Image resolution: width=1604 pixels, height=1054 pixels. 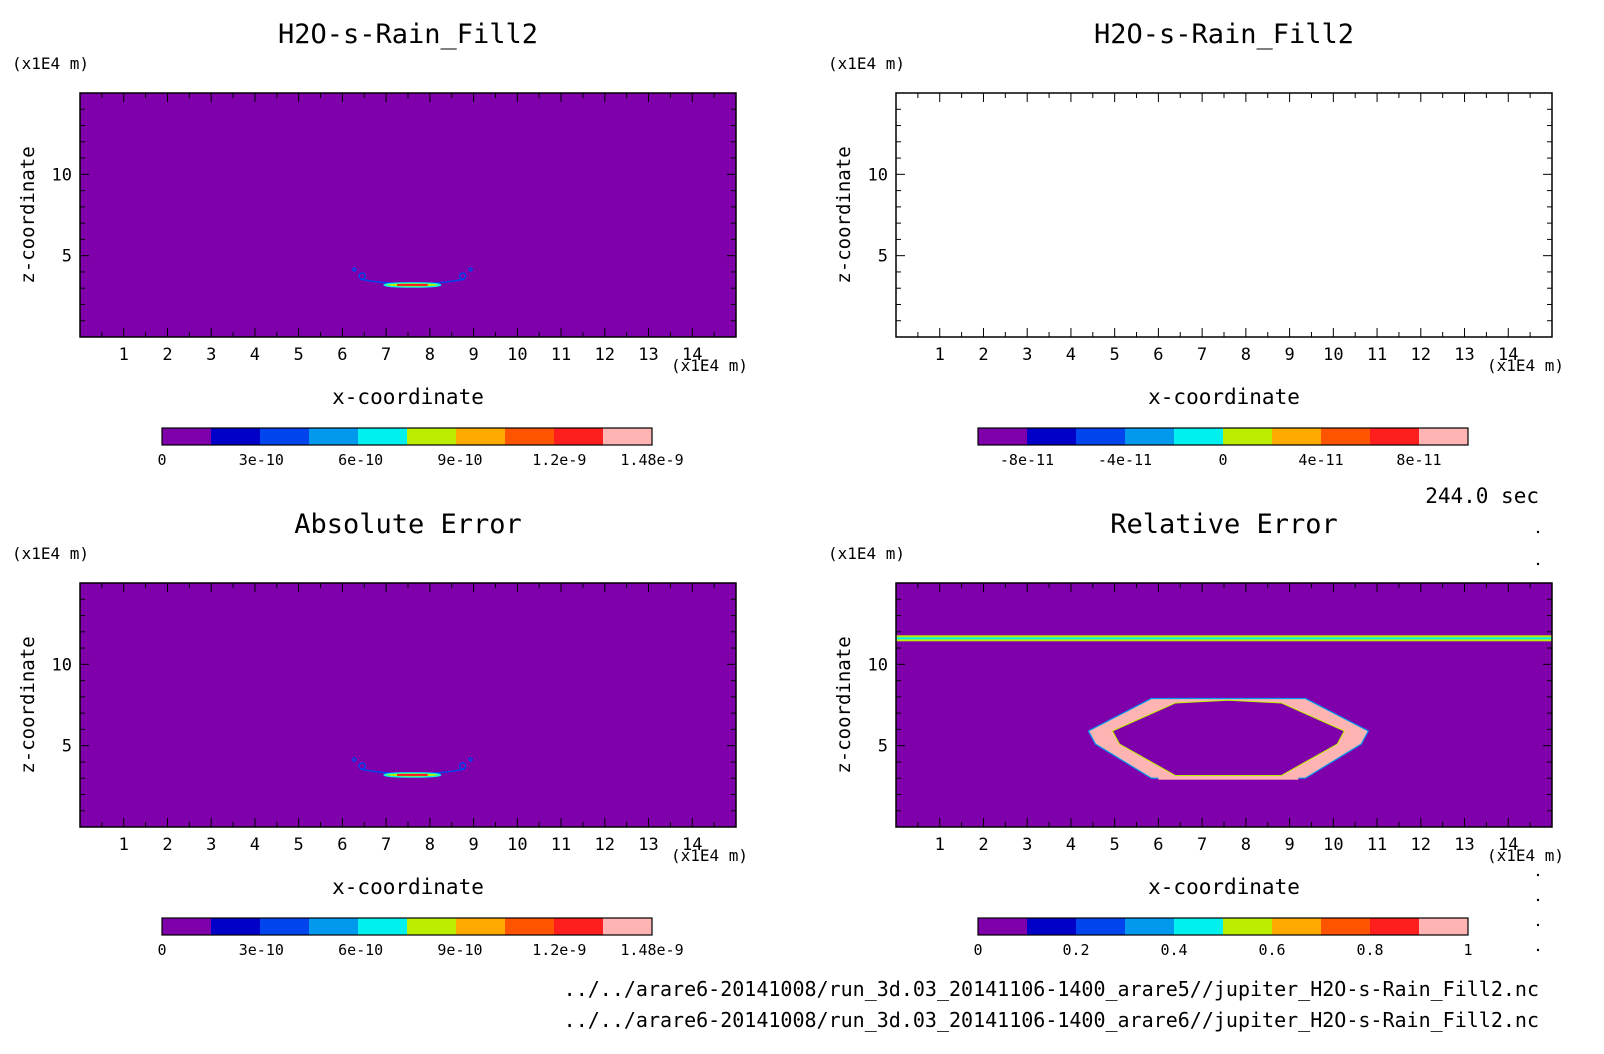 I want to click on colorbar-tick-label: -4e-11, so click(x=1125, y=460).